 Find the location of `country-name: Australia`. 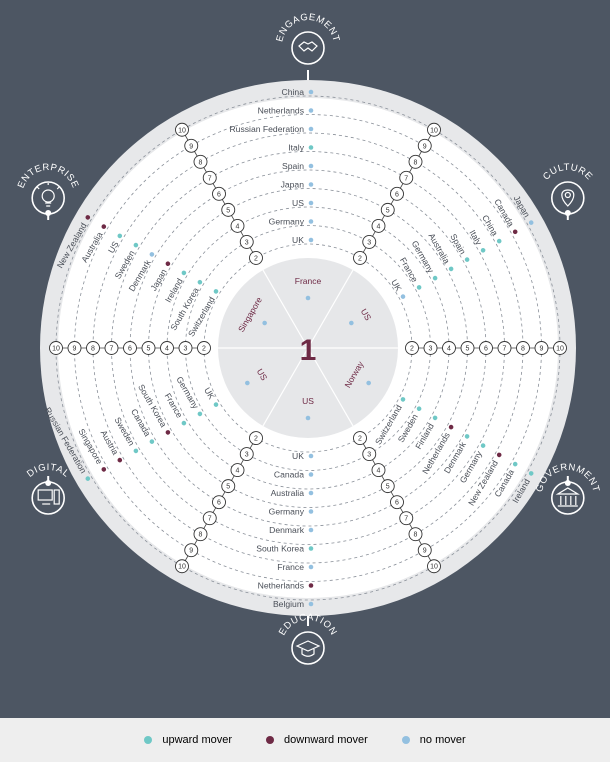

country-name: Australia is located at coordinates (288, 493).